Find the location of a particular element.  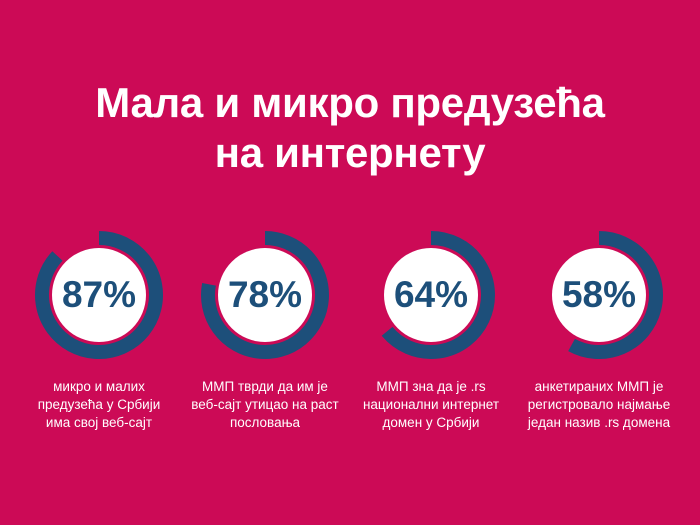

stat-percent: 87% is located at coordinates (99, 294).